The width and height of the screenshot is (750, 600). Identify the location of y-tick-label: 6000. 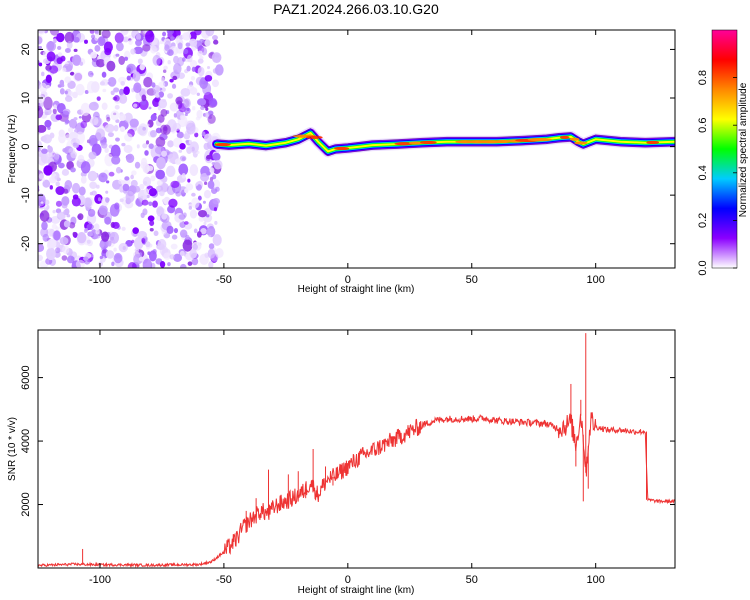
(26, 377).